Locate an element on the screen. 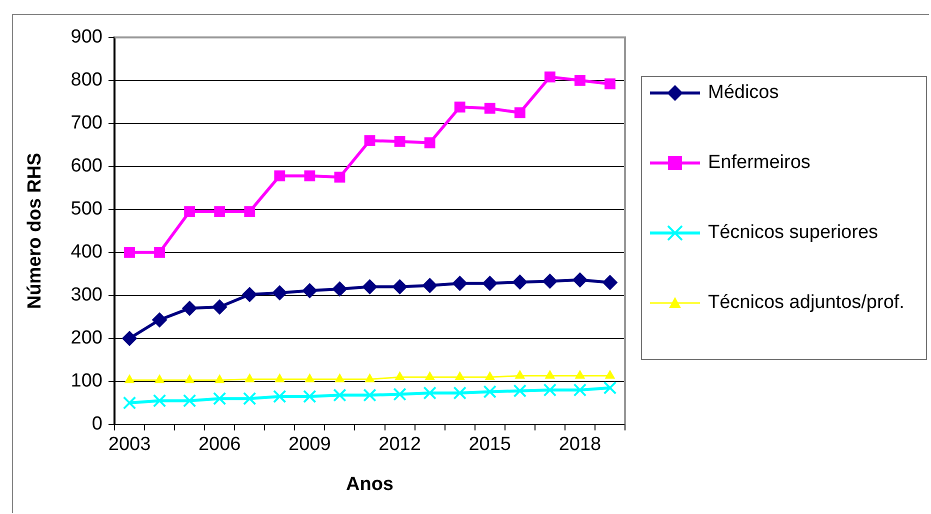 Image resolution: width=931 pixels, height=514 pixels. y-tick-label: 900 is located at coordinates (86, 37).